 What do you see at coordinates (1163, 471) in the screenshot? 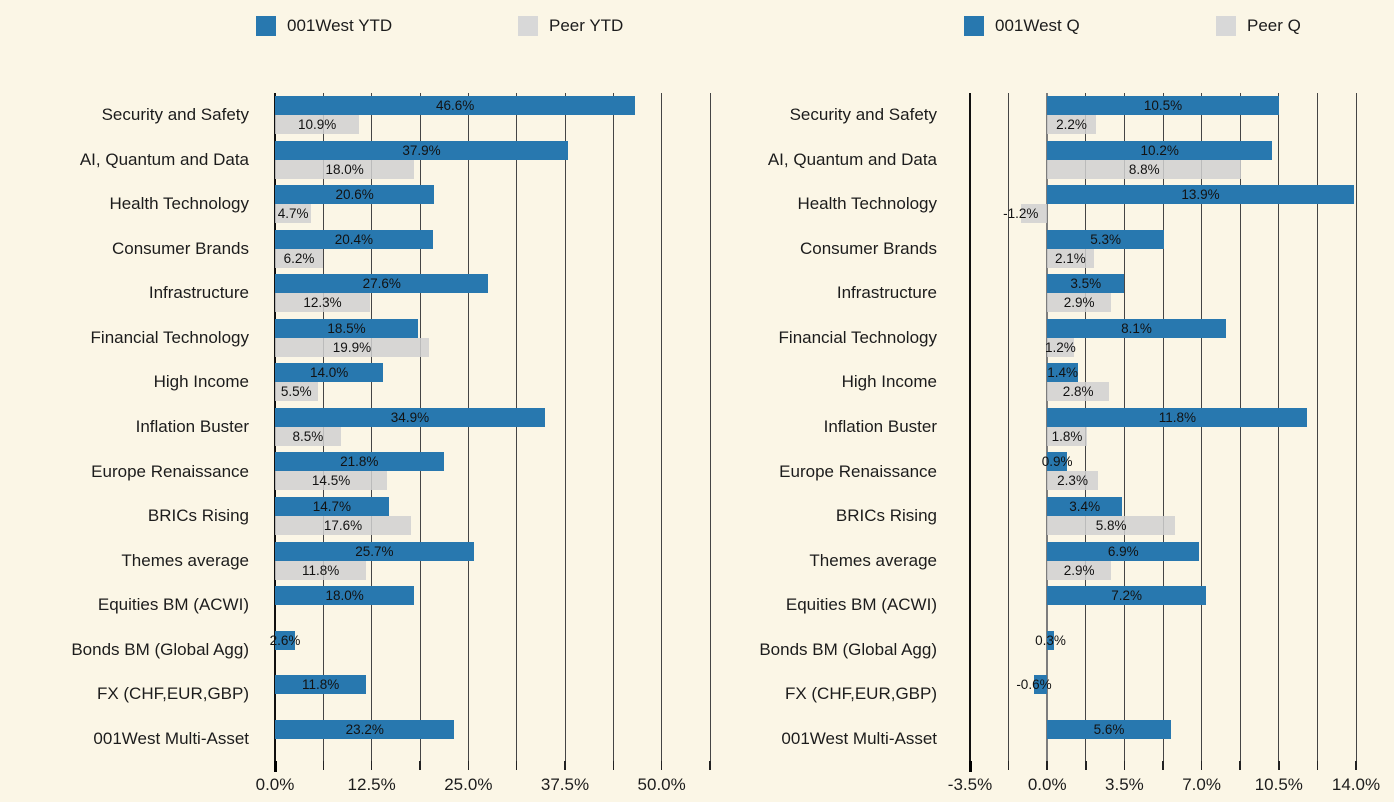
I see `bar-group: 0.9% 2.3%` at bounding box center [1163, 471].